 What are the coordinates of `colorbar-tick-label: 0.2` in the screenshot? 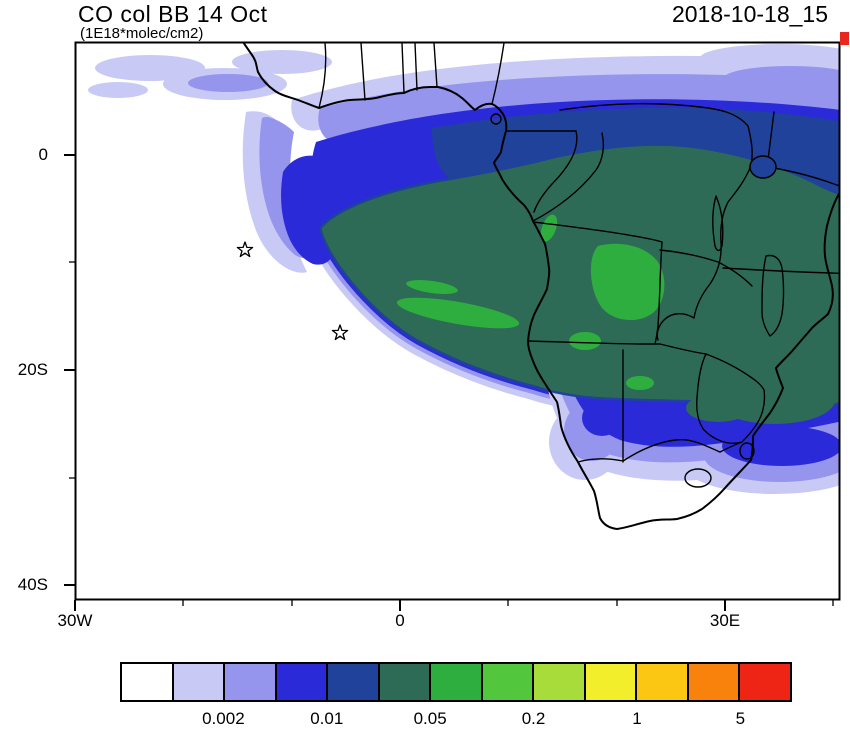 It's located at (533, 718).